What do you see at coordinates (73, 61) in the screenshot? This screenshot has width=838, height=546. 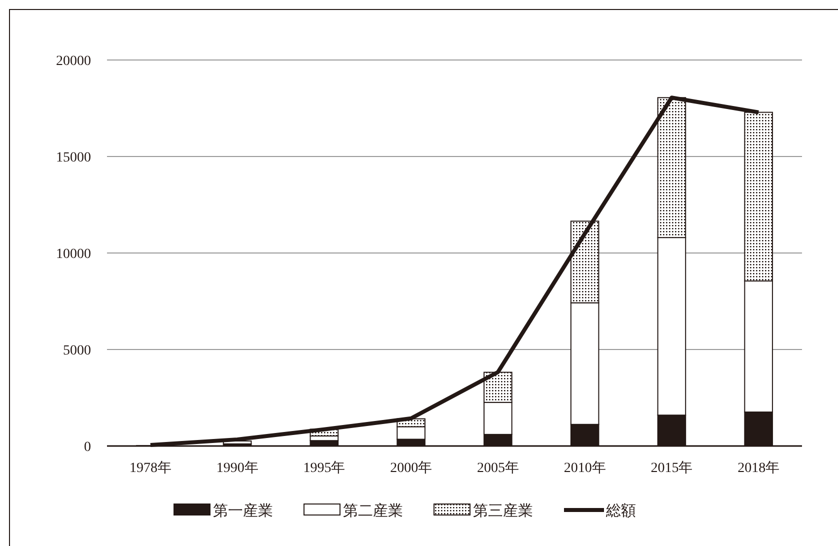 I see `y-tick-label: 20000` at bounding box center [73, 61].